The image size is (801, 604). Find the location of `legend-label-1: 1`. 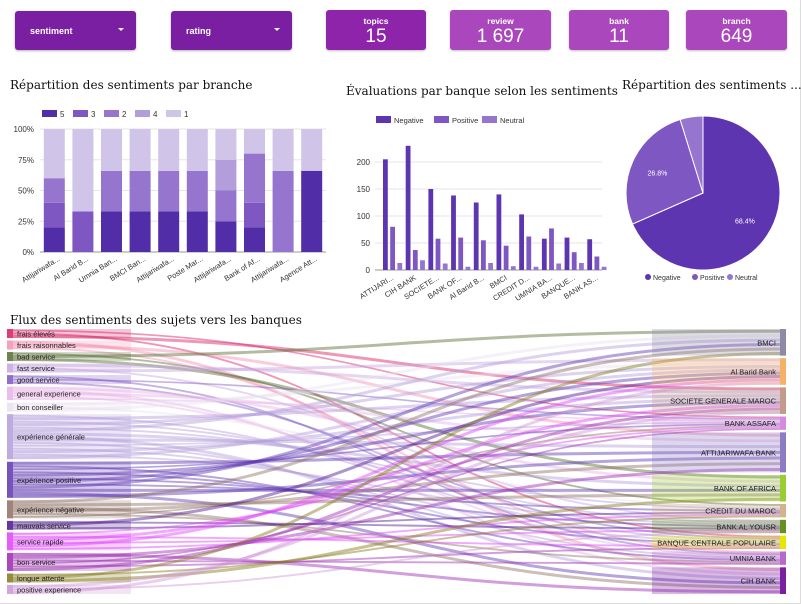

legend-label-1: 1 is located at coordinates (186, 114).